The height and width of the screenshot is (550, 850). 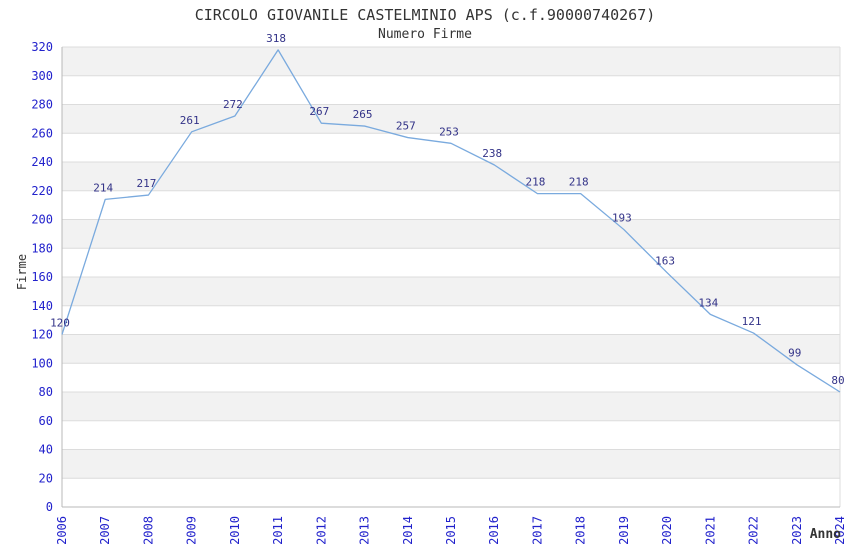 What do you see at coordinates (537, 530) in the screenshot?
I see `x-tick-label: 2017` at bounding box center [537, 530].